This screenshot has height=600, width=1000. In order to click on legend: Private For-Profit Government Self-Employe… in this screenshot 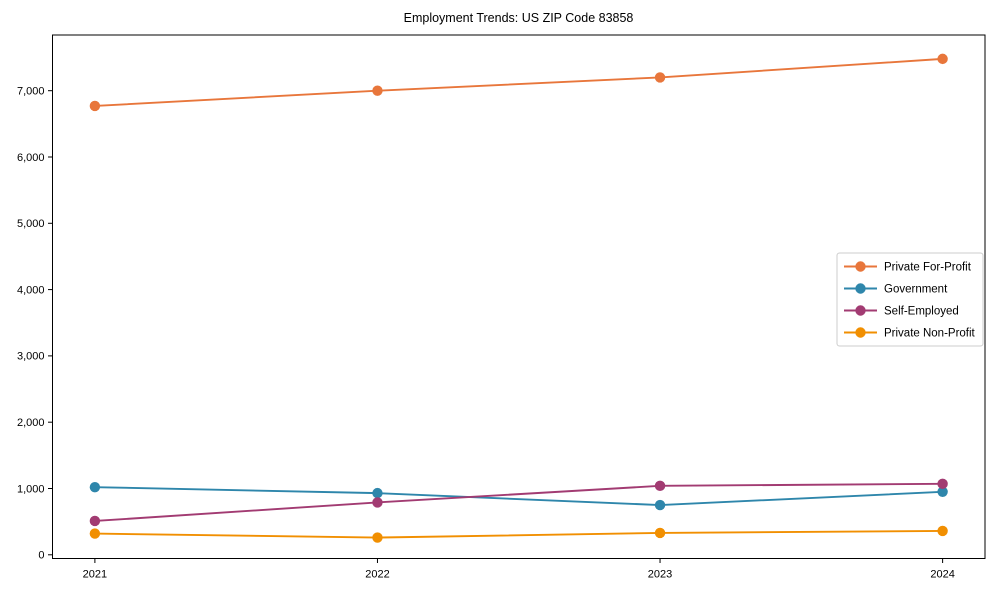, I will do `click(910, 299)`.